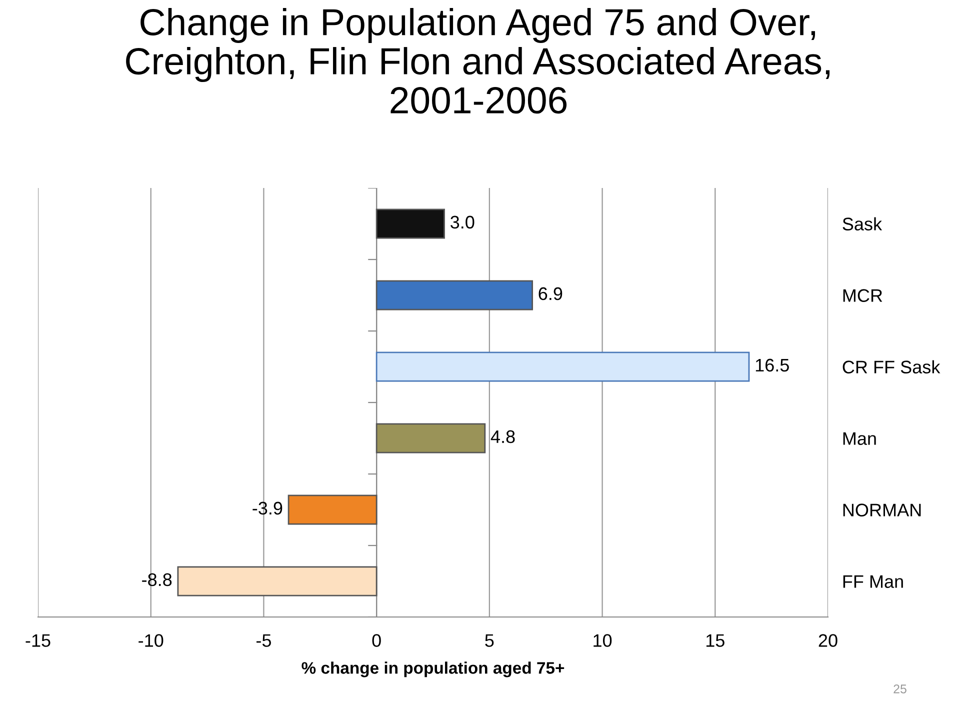  Describe the element at coordinates (859, 438) in the screenshot. I see `y-tick-label: Man` at that location.